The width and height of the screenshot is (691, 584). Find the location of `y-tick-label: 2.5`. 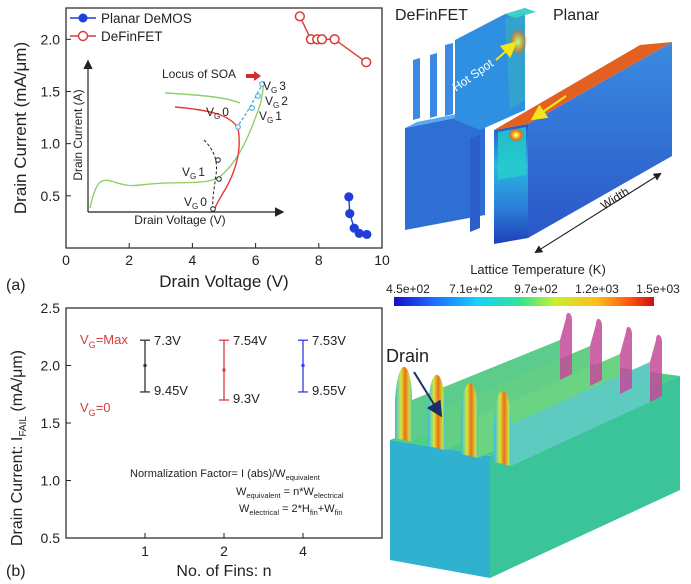

y-tick-label: 2.5 is located at coordinates (51, 308).